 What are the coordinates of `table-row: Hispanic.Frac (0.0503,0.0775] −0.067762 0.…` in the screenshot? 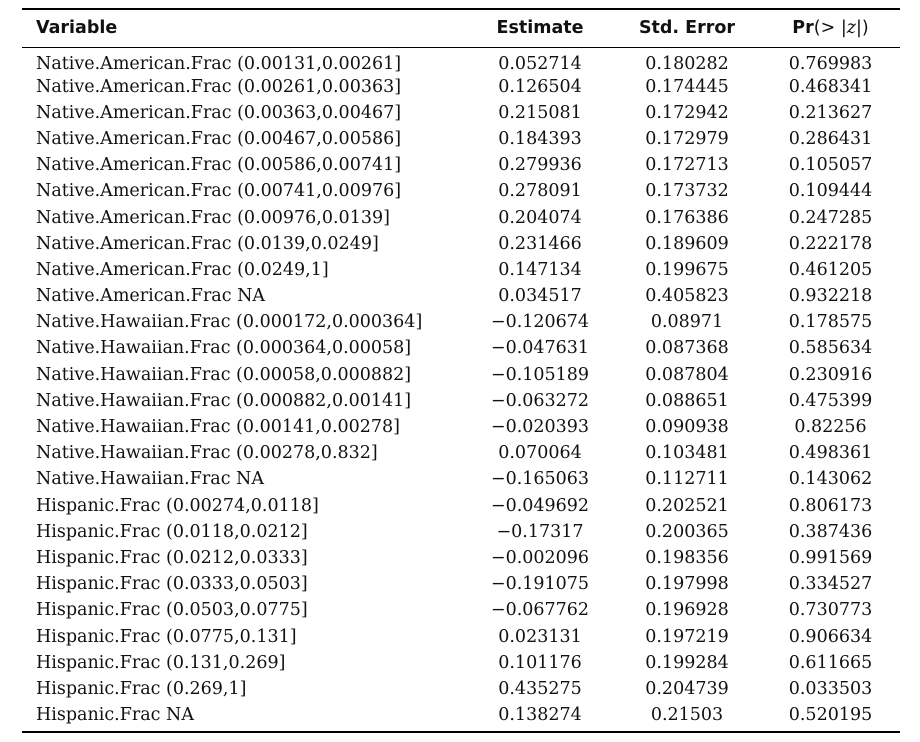 It's located at (461, 610).